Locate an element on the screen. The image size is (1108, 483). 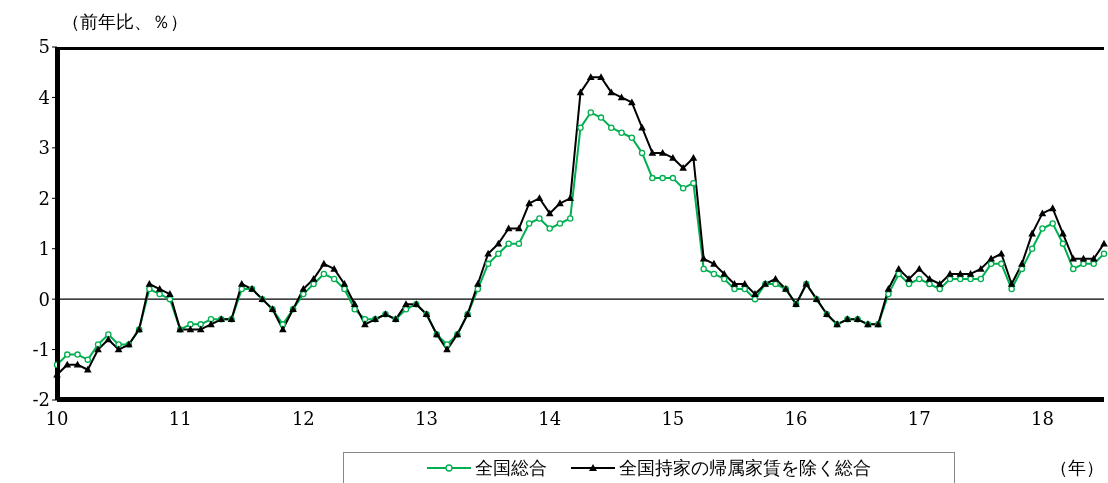
x-tick-label: 14 is located at coordinates (550, 418).